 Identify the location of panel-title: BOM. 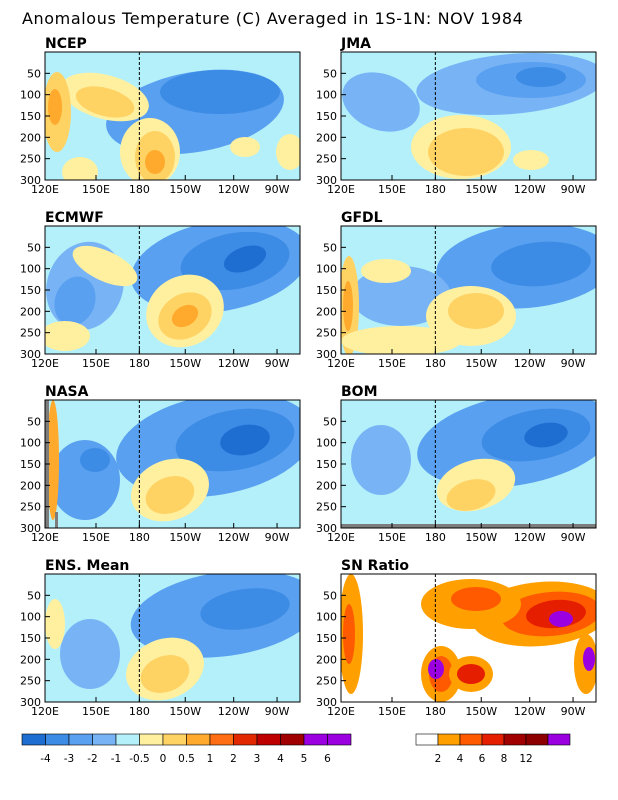
(359, 392).